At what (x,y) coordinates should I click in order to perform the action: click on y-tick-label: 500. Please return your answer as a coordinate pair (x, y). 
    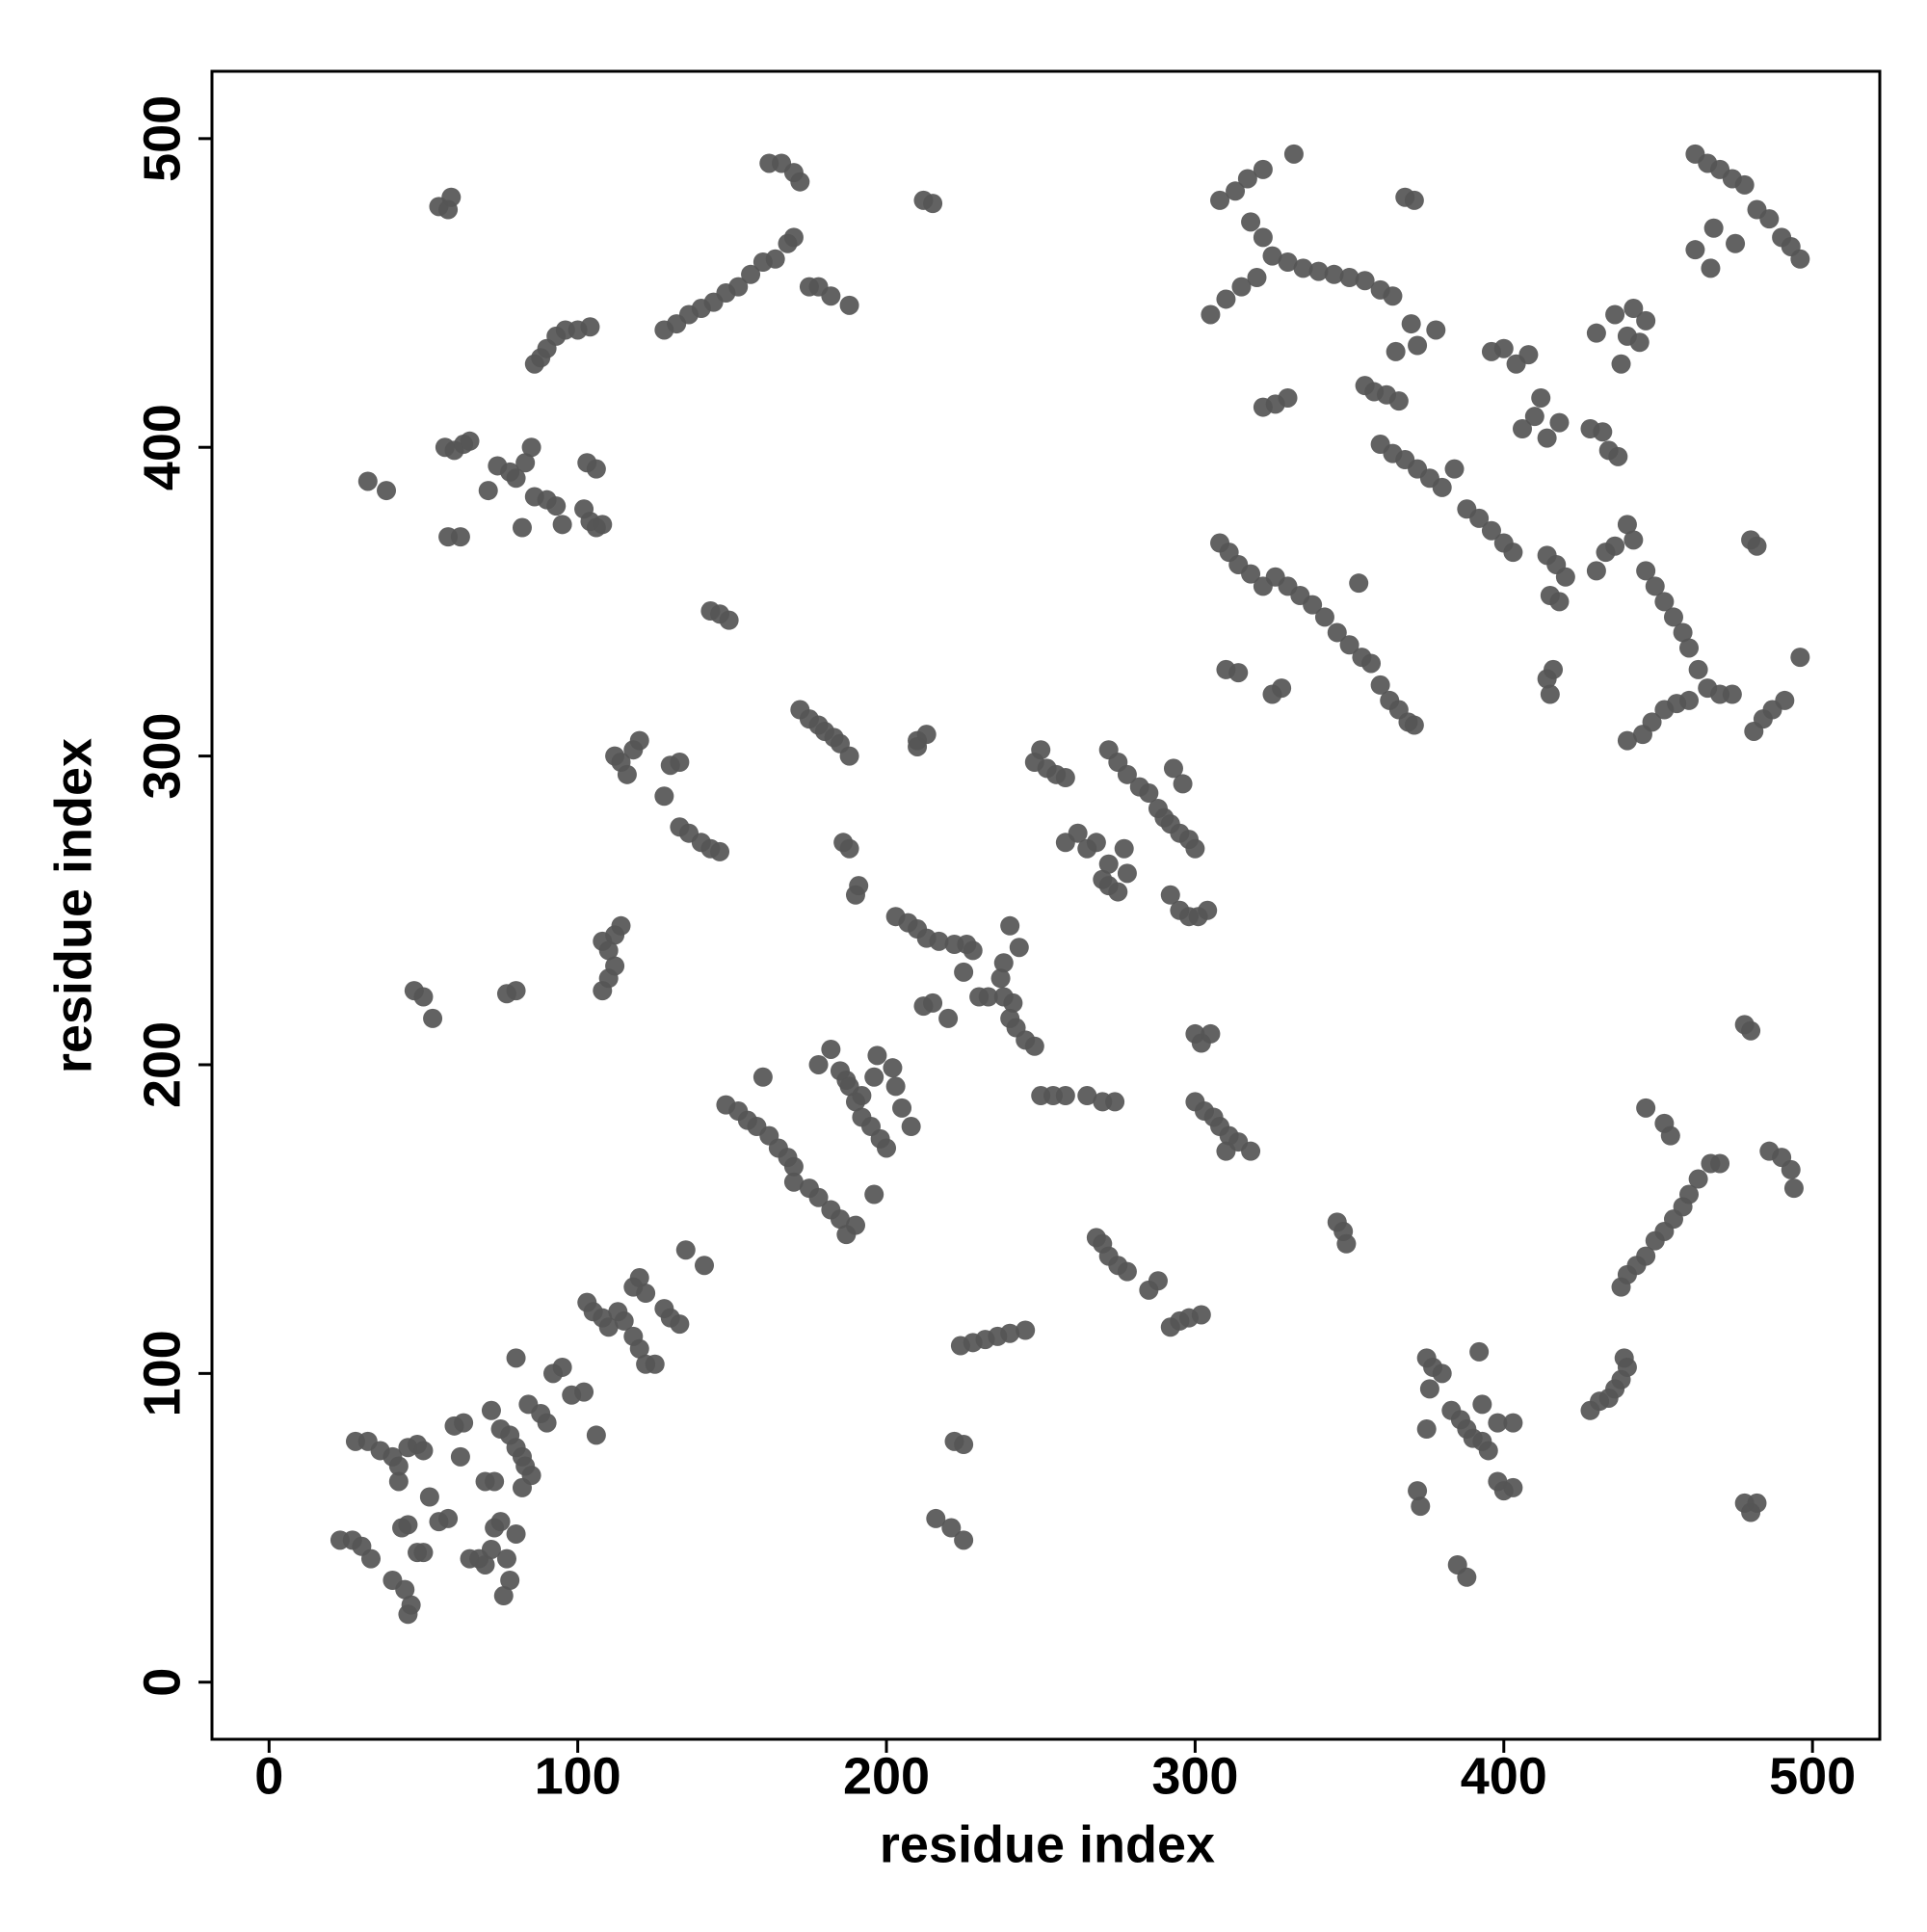
    Looking at the image, I should click on (162, 138).